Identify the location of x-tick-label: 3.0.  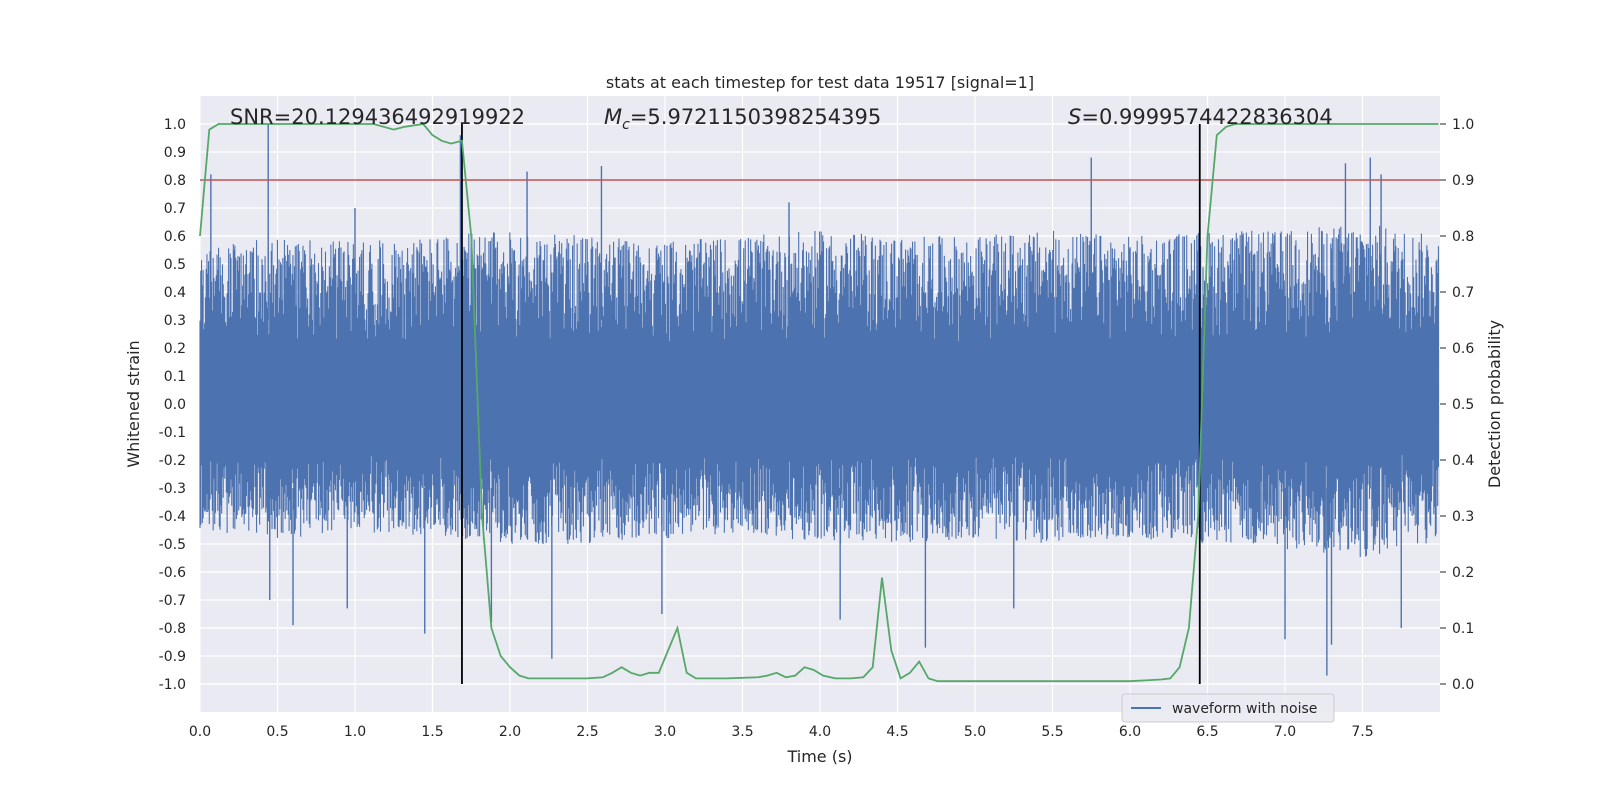
(665, 732).